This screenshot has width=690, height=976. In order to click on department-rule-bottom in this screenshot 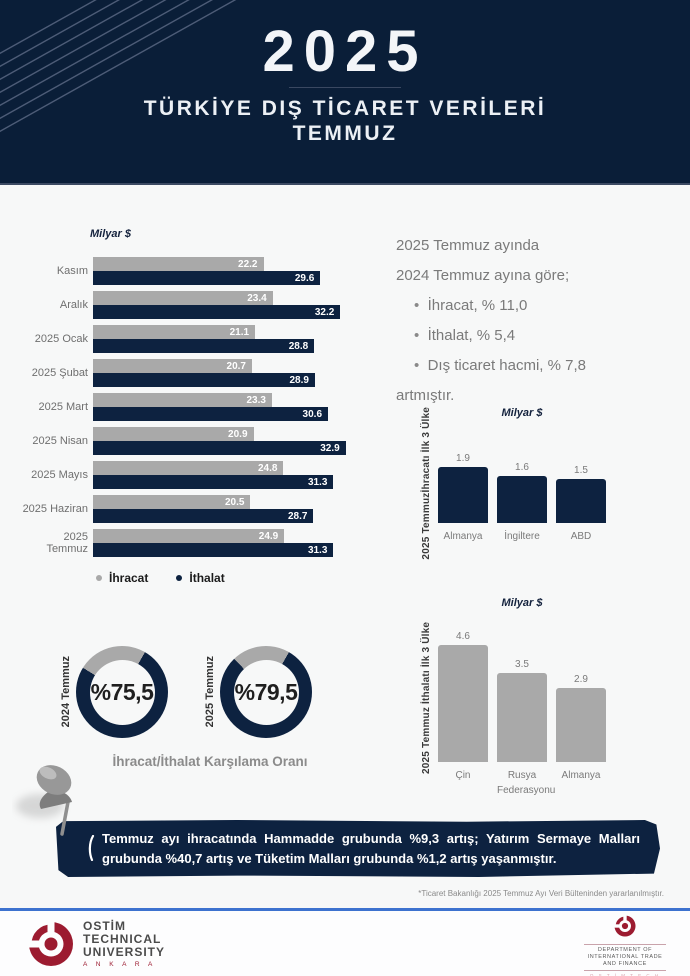, I will do `click(625, 970)`.